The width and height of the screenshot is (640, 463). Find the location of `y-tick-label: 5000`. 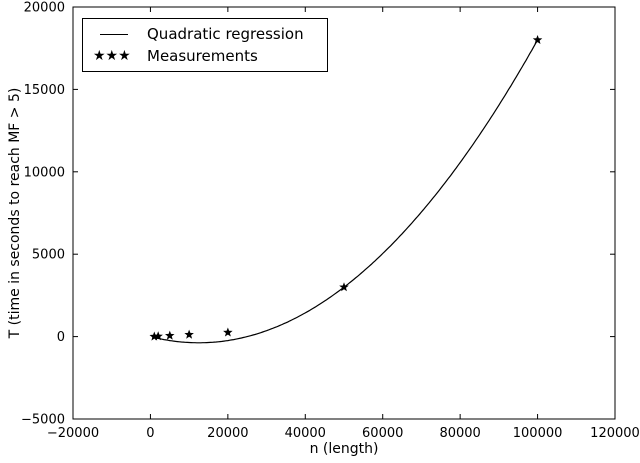

y-tick-label: 5000 is located at coordinates (48, 255).